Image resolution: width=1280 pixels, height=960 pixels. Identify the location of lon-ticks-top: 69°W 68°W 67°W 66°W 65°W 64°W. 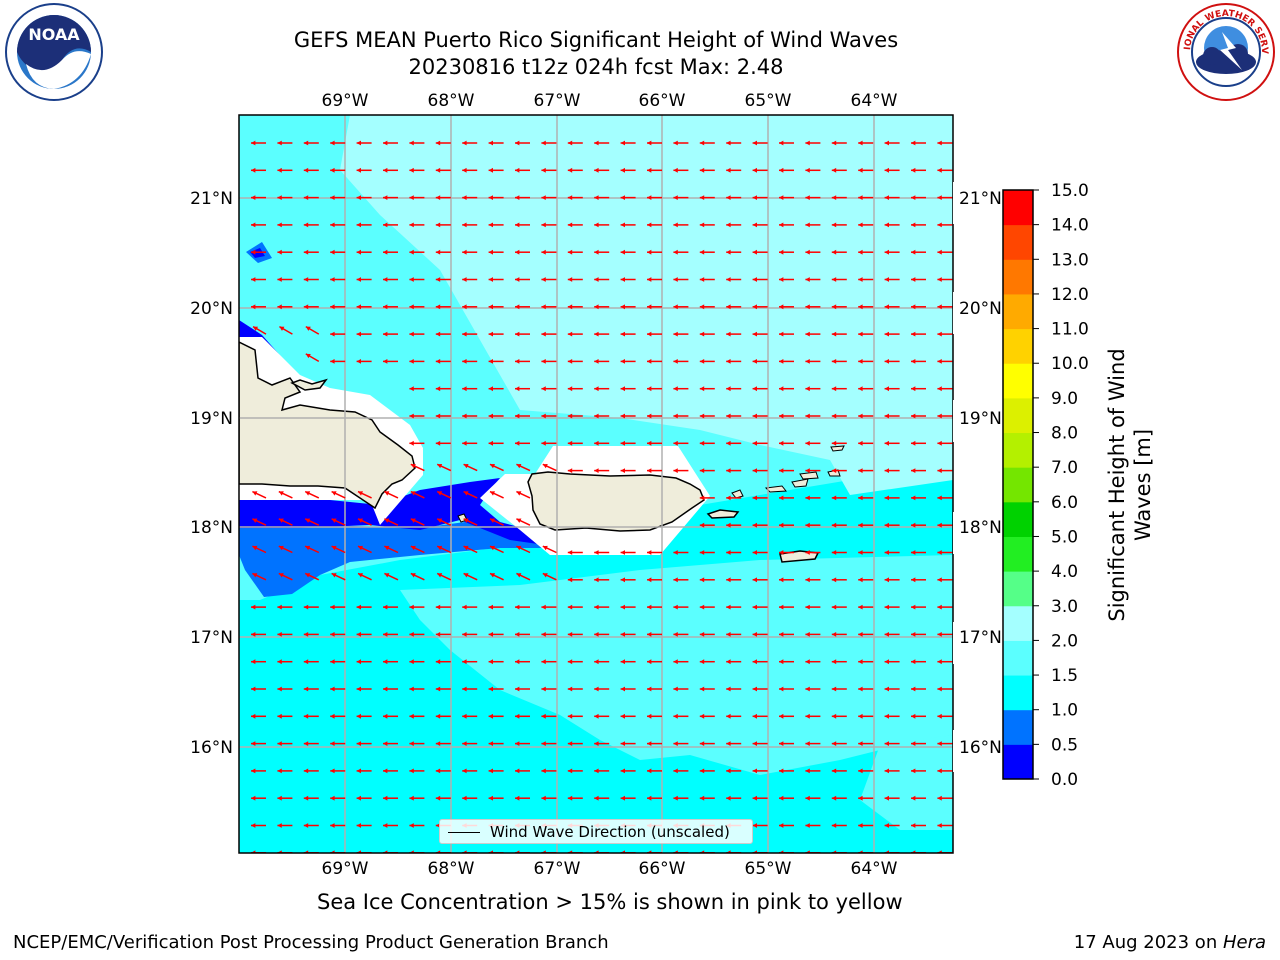
(610, 101).